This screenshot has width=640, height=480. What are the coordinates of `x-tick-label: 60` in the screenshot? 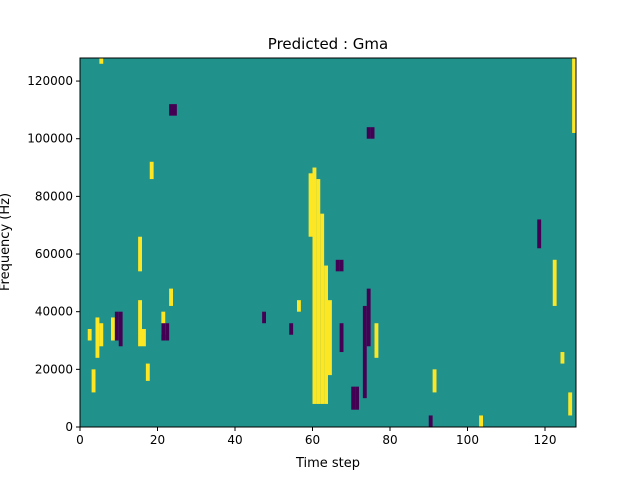 It's located at (312, 440).